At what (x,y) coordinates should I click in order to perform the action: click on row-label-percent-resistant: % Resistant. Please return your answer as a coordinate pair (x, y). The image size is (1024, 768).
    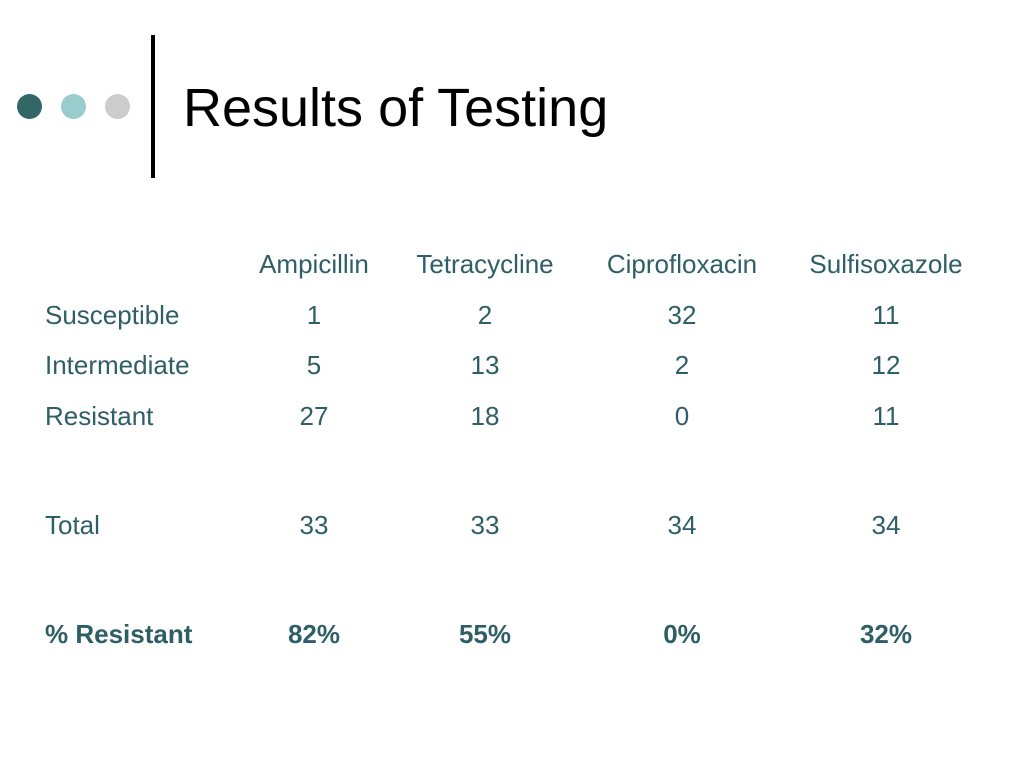
    Looking at the image, I should click on (119, 634).